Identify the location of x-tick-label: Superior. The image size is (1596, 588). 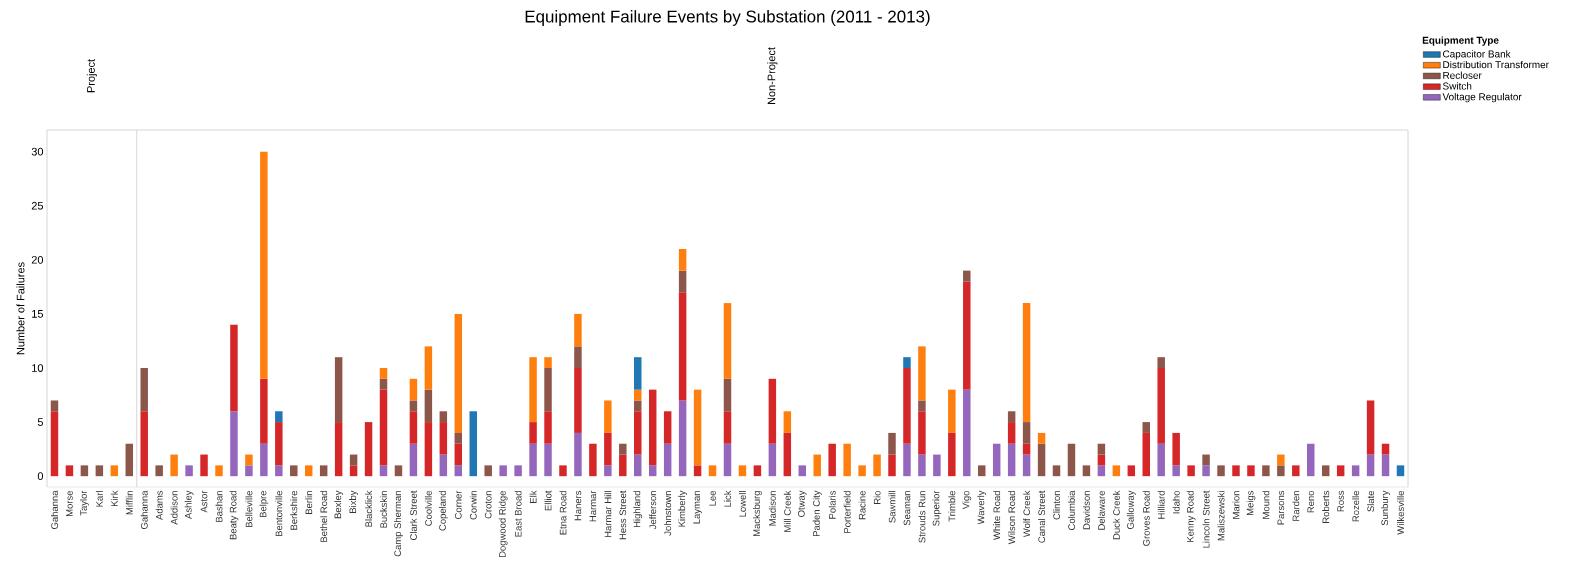
(937, 508).